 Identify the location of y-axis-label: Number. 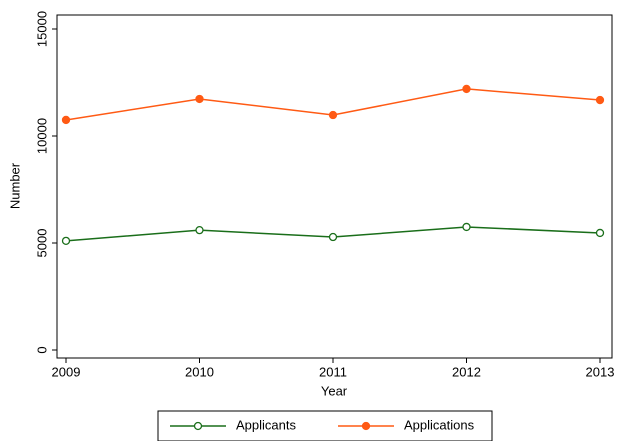
(14, 185).